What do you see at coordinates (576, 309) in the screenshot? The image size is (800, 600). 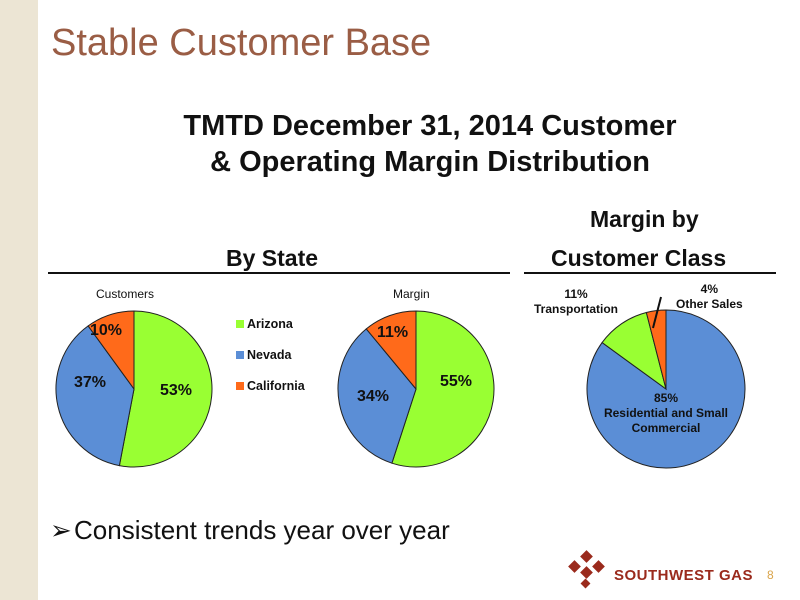 I see `transportation-name: Transportation` at bounding box center [576, 309].